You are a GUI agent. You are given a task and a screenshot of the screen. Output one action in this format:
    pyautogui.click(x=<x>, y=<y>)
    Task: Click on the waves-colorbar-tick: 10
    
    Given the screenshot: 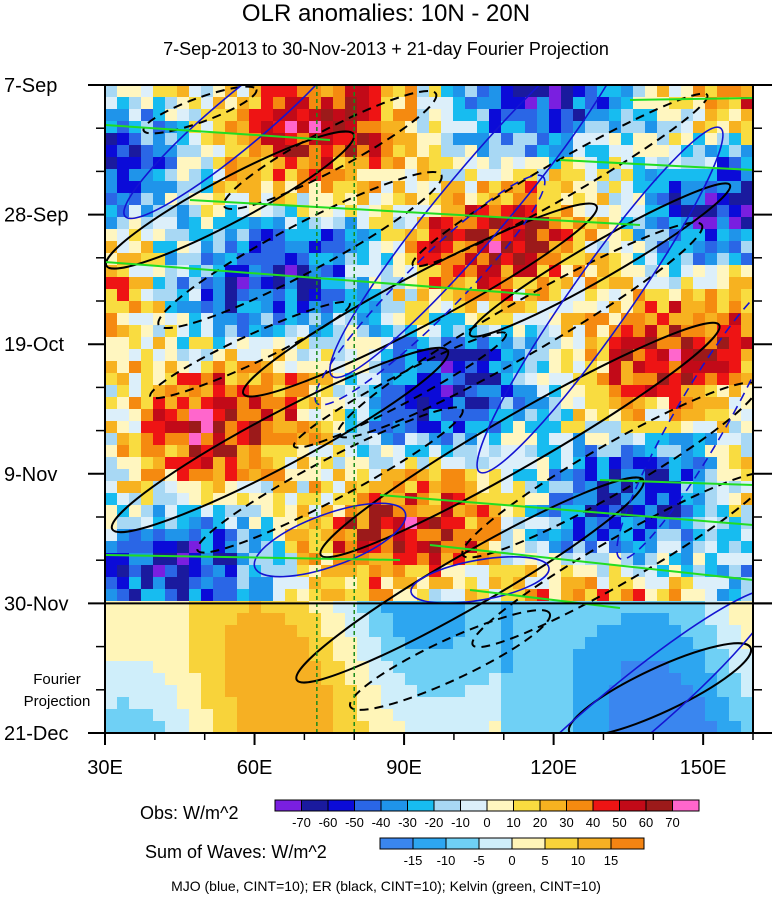 What is the action you would take?
    pyautogui.click(x=578, y=860)
    